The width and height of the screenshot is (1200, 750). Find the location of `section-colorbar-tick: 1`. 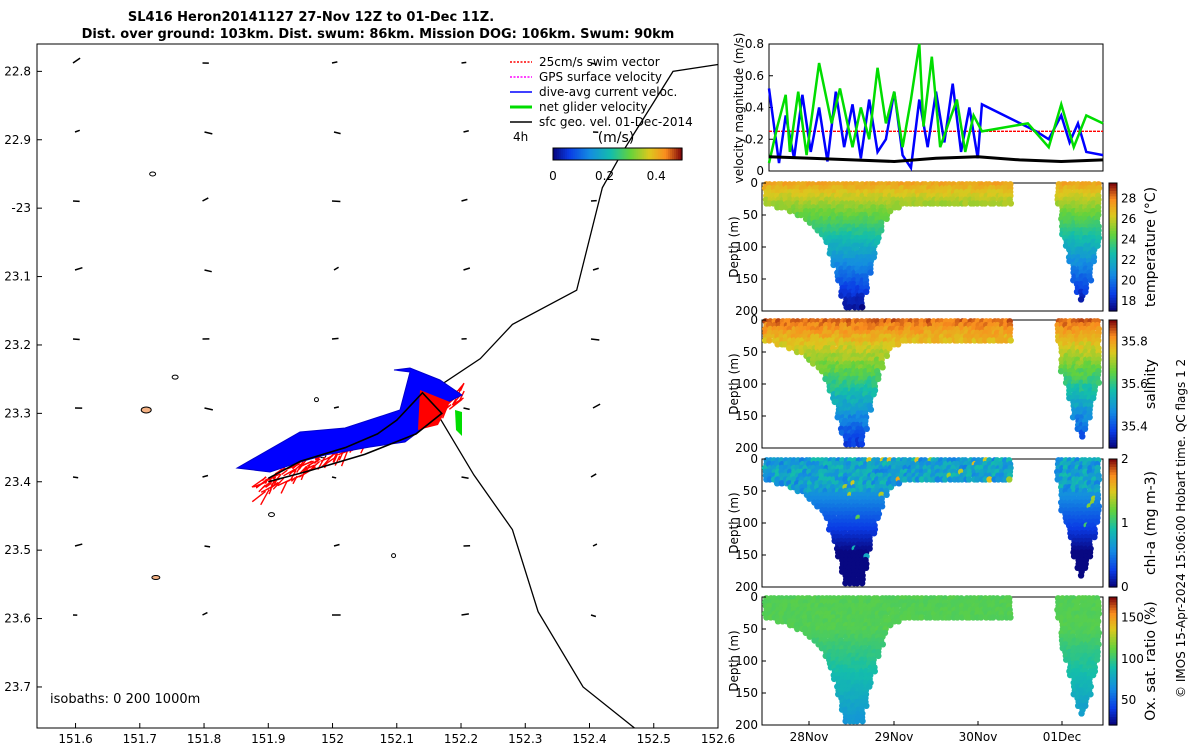

section-colorbar-tick: 1 is located at coordinates (1125, 523).